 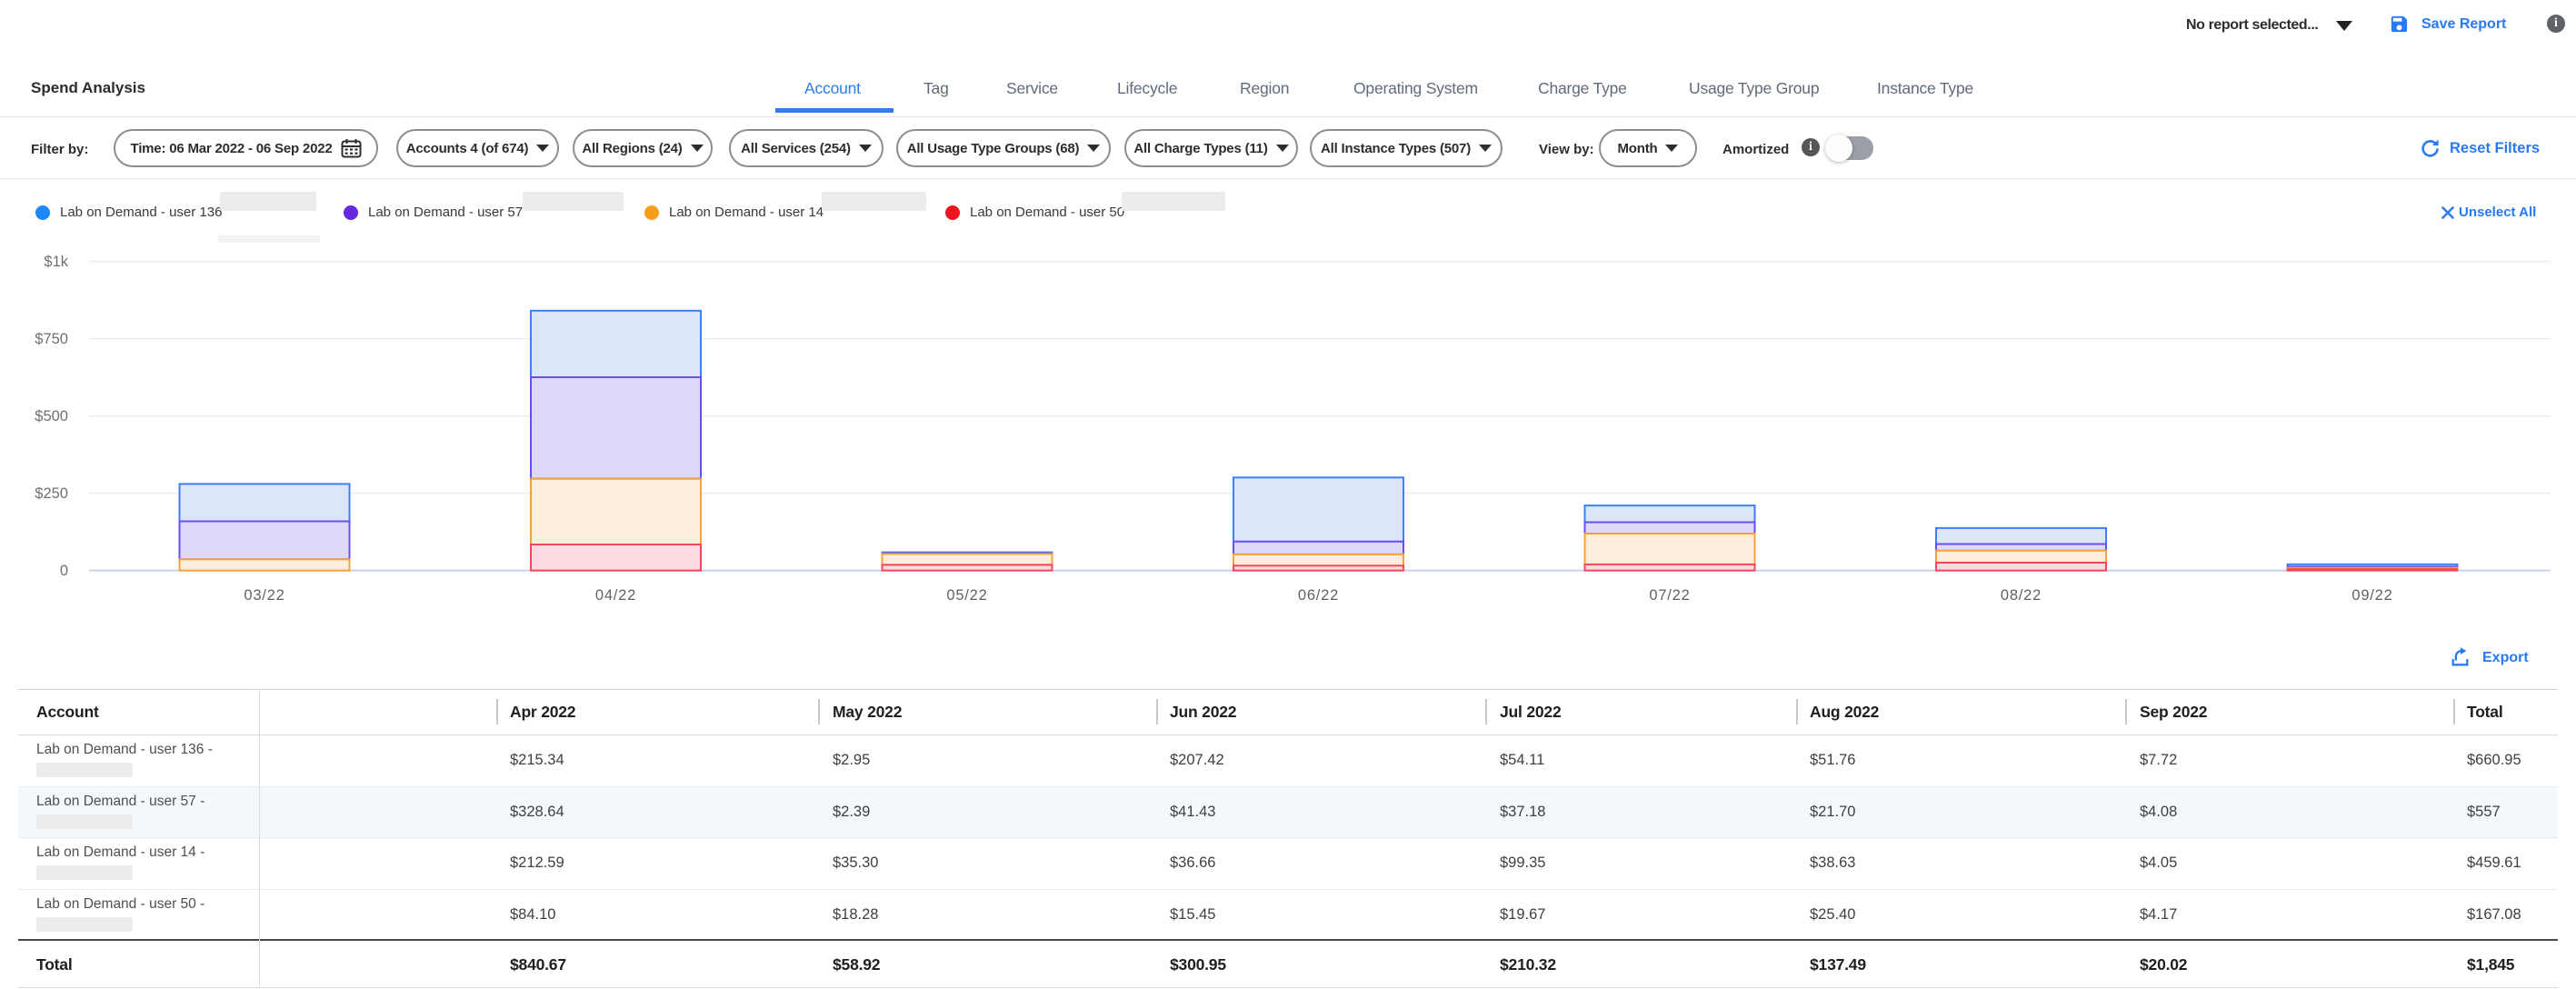 What do you see at coordinates (56, 262) in the screenshot?
I see `svg-text: $1k` at bounding box center [56, 262].